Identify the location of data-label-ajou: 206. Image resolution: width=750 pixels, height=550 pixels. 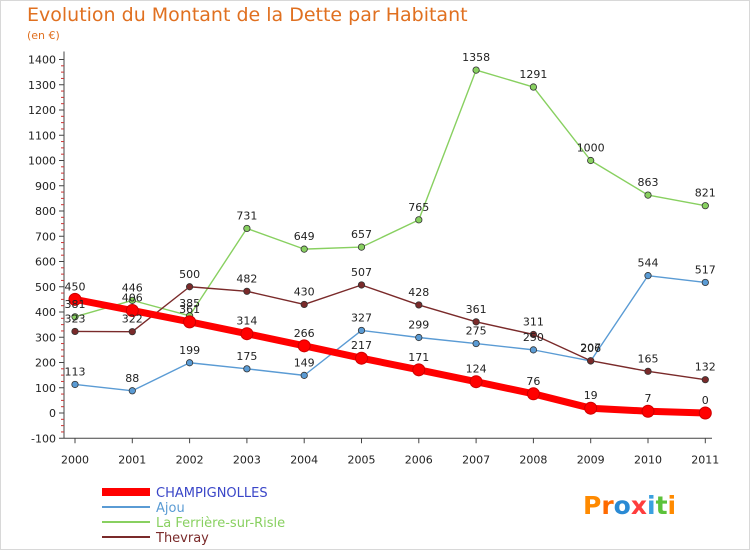
(590, 348).